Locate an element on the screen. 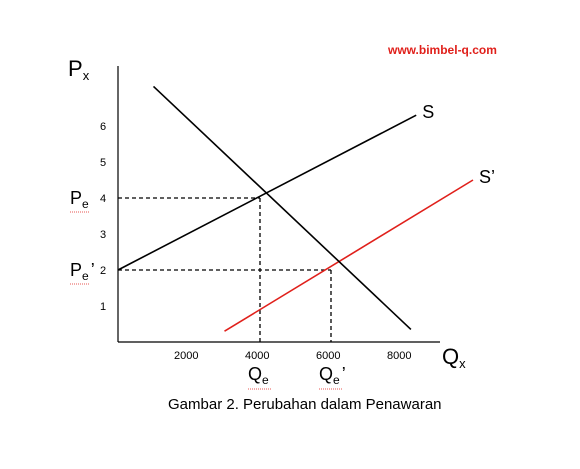  y-tick-label: 6 is located at coordinates (103, 127).